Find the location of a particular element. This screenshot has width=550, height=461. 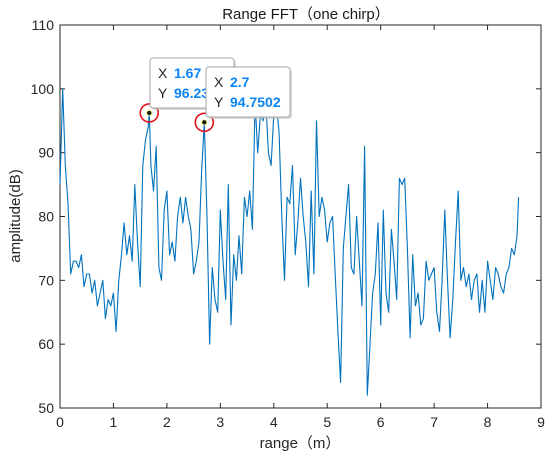

x-tick-label: 4 is located at coordinates (274, 422).